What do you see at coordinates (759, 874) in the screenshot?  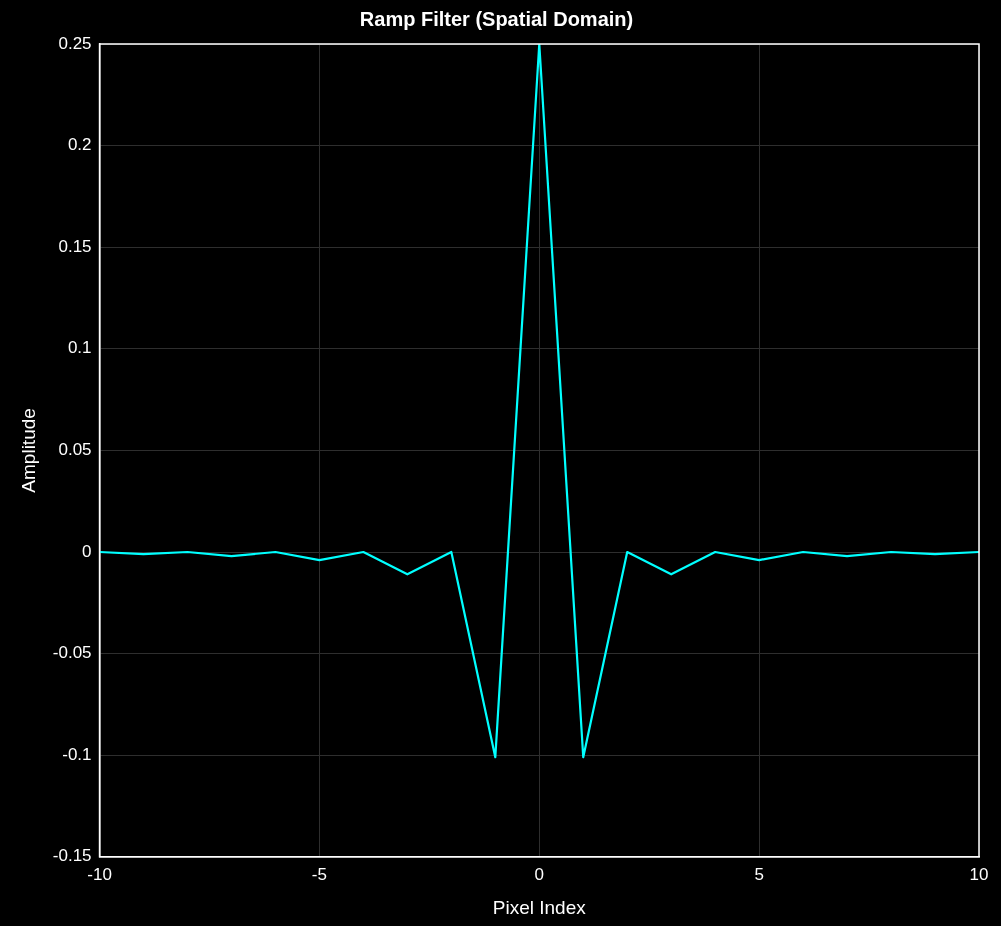 I see `x-tick-label: 5` at bounding box center [759, 874].